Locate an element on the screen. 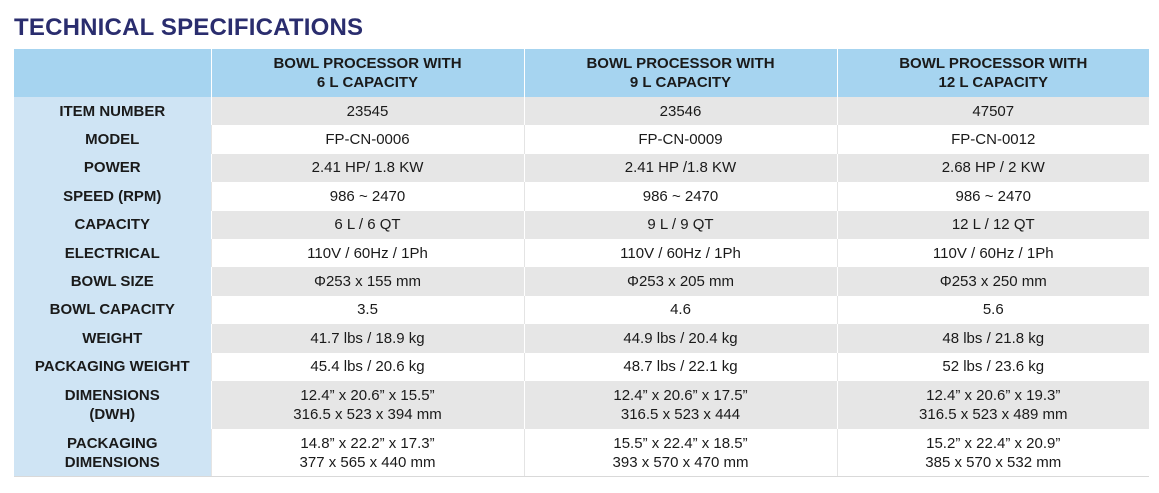 The height and width of the screenshot is (493, 1159). cell-value: FP-CN-0012 is located at coordinates (992, 139).